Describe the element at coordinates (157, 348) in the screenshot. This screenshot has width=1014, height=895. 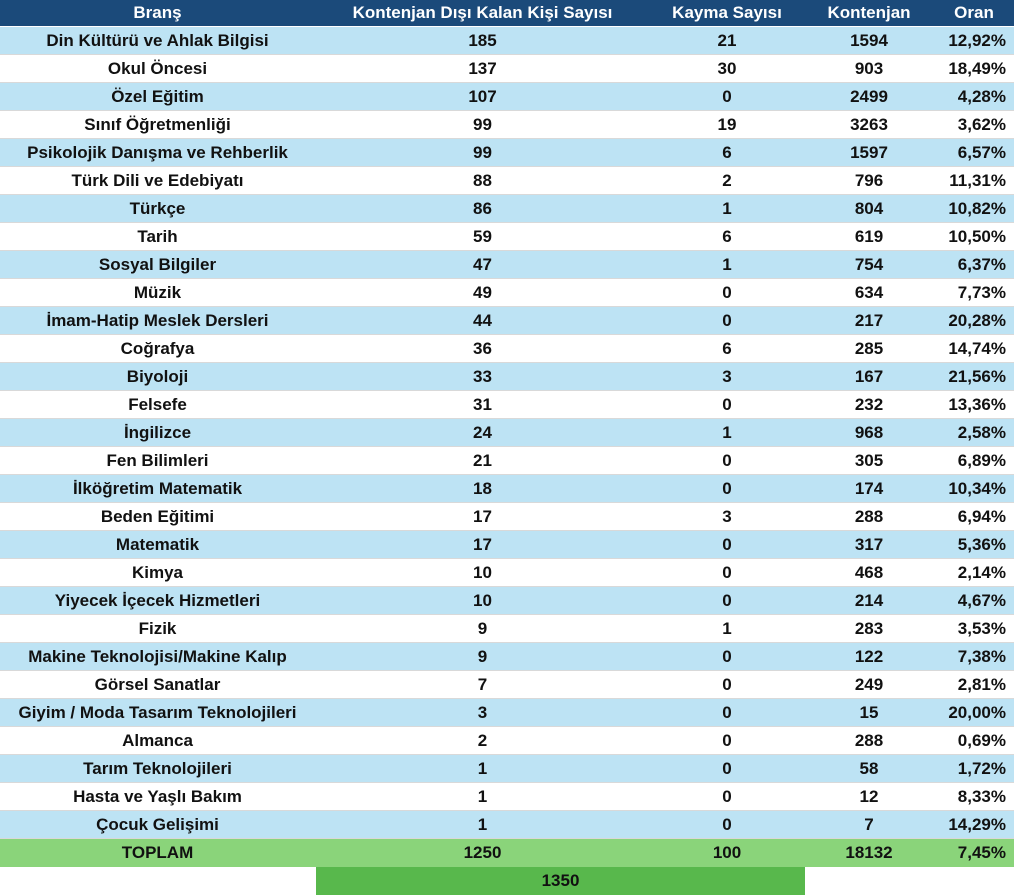
I see `cell-brans: Coğrafya` at that location.